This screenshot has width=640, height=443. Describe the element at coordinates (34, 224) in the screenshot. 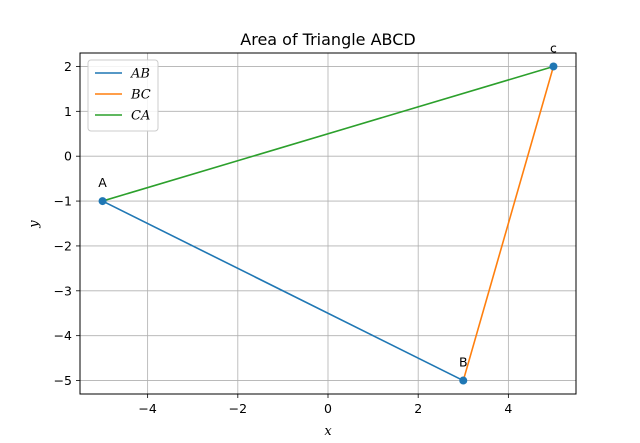

I see `y-axis-title: y` at that location.